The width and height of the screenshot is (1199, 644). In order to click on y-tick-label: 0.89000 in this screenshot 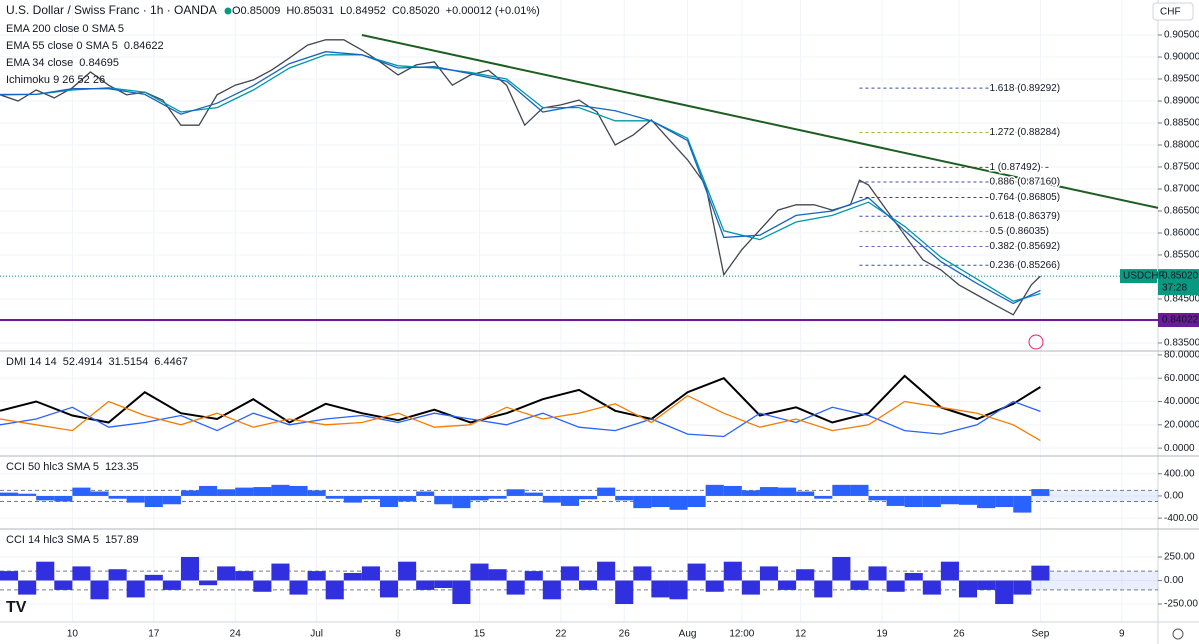, I will do `click(1181, 101)`.